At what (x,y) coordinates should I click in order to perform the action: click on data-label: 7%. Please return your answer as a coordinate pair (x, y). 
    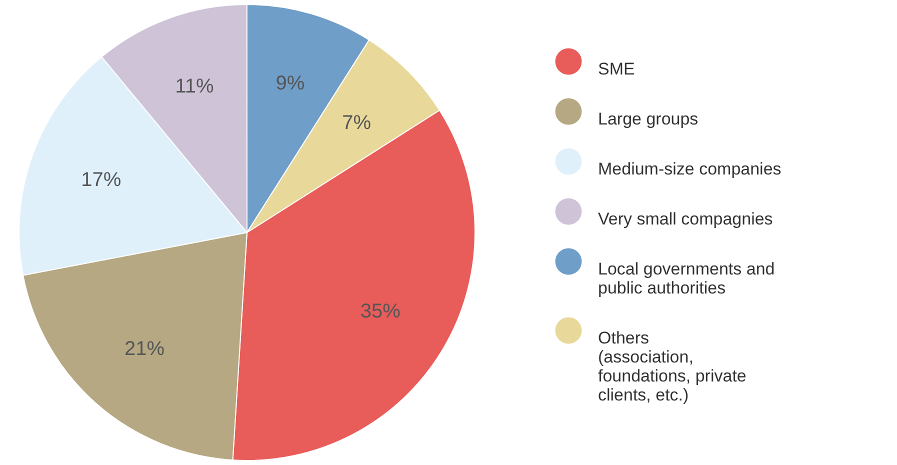
    Looking at the image, I should click on (357, 123).